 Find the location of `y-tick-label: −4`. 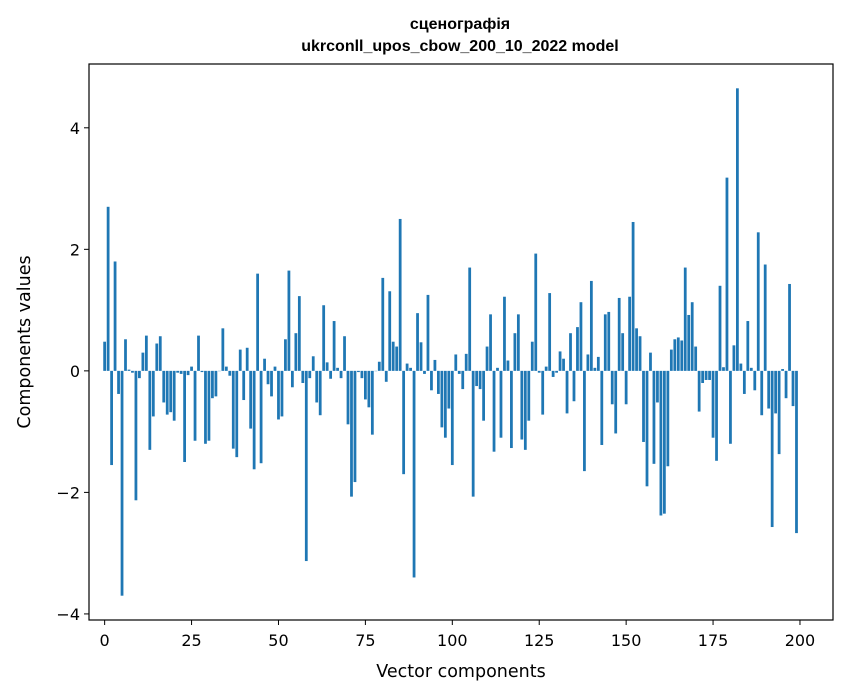

y-tick-label: −4 is located at coordinates (68, 614).